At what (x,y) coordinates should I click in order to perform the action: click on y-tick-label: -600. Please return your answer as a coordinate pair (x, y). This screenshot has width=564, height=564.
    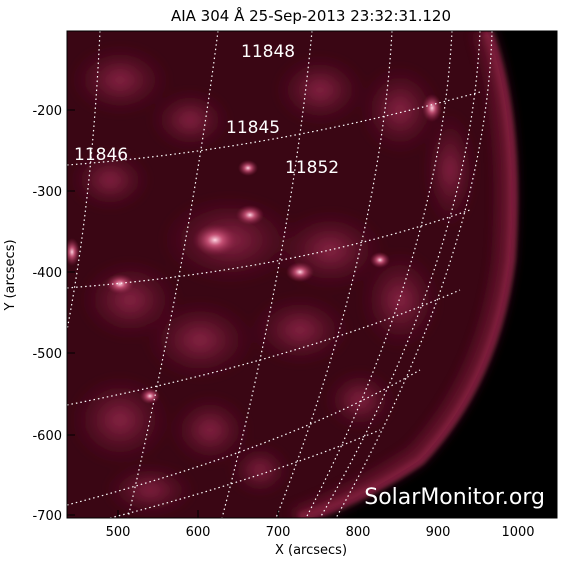
    Looking at the image, I should click on (47, 436).